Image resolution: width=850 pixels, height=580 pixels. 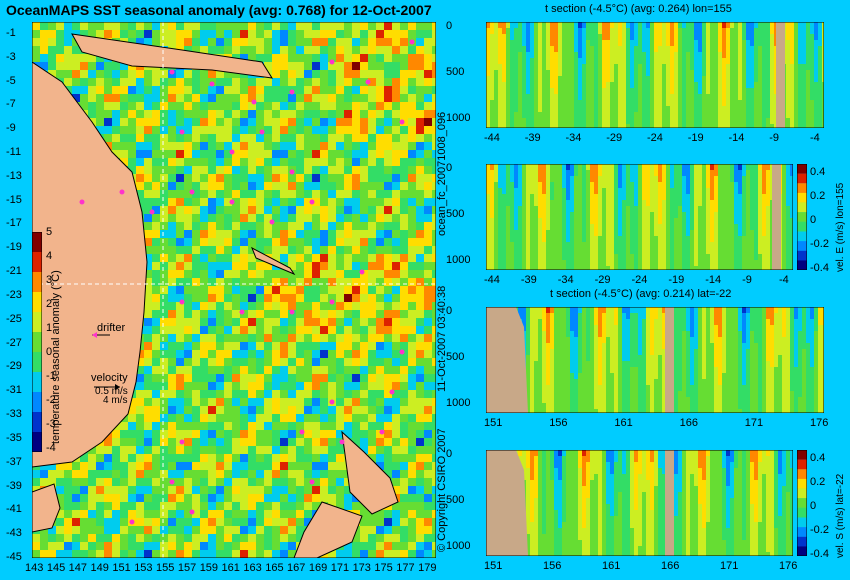 What do you see at coordinates (111, 391) in the screenshot?
I see `velocity-scale-a: 0.5 m/s` at bounding box center [111, 391].